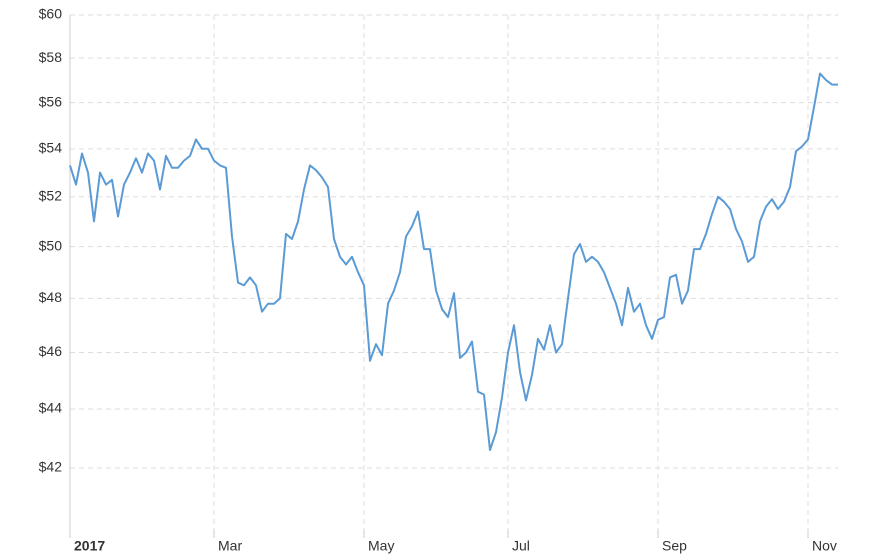  What do you see at coordinates (51, 195) in the screenshot?
I see `y-tick-label: $52` at bounding box center [51, 195].